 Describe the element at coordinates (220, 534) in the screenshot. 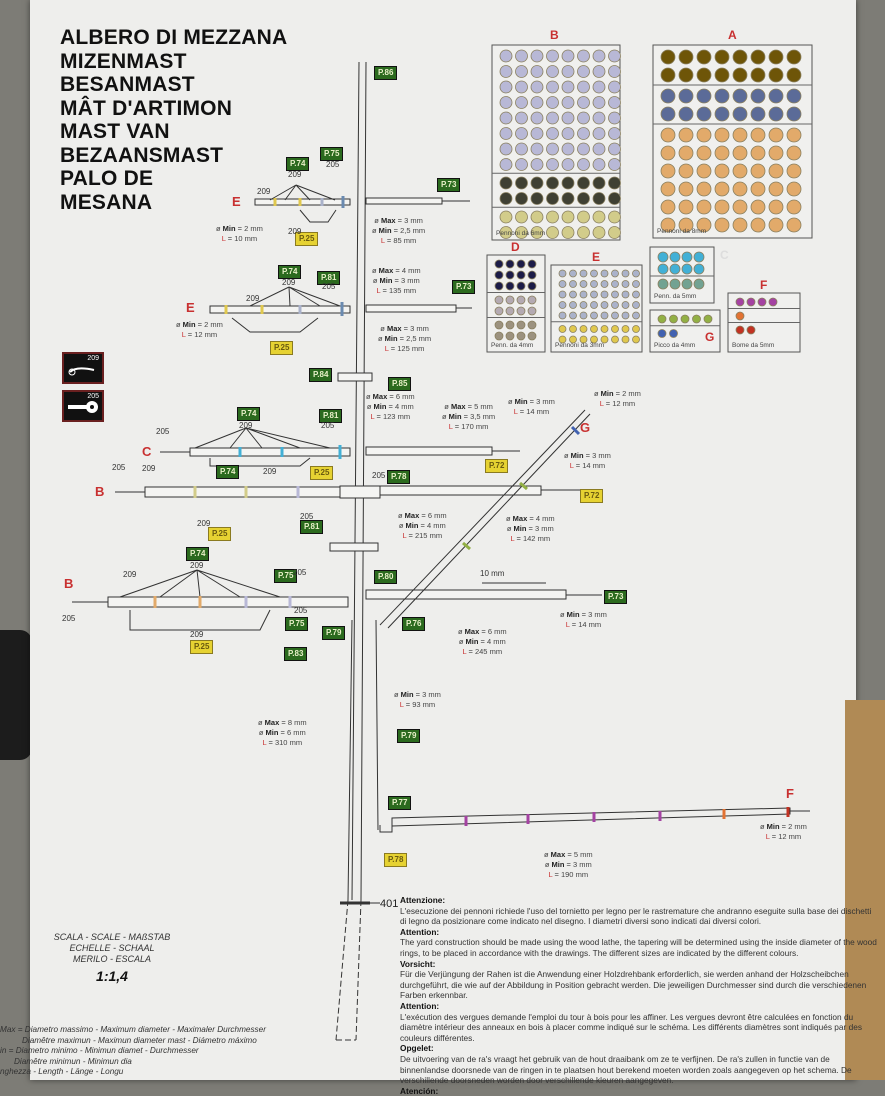

I see `part-tag: P.25` at that location.